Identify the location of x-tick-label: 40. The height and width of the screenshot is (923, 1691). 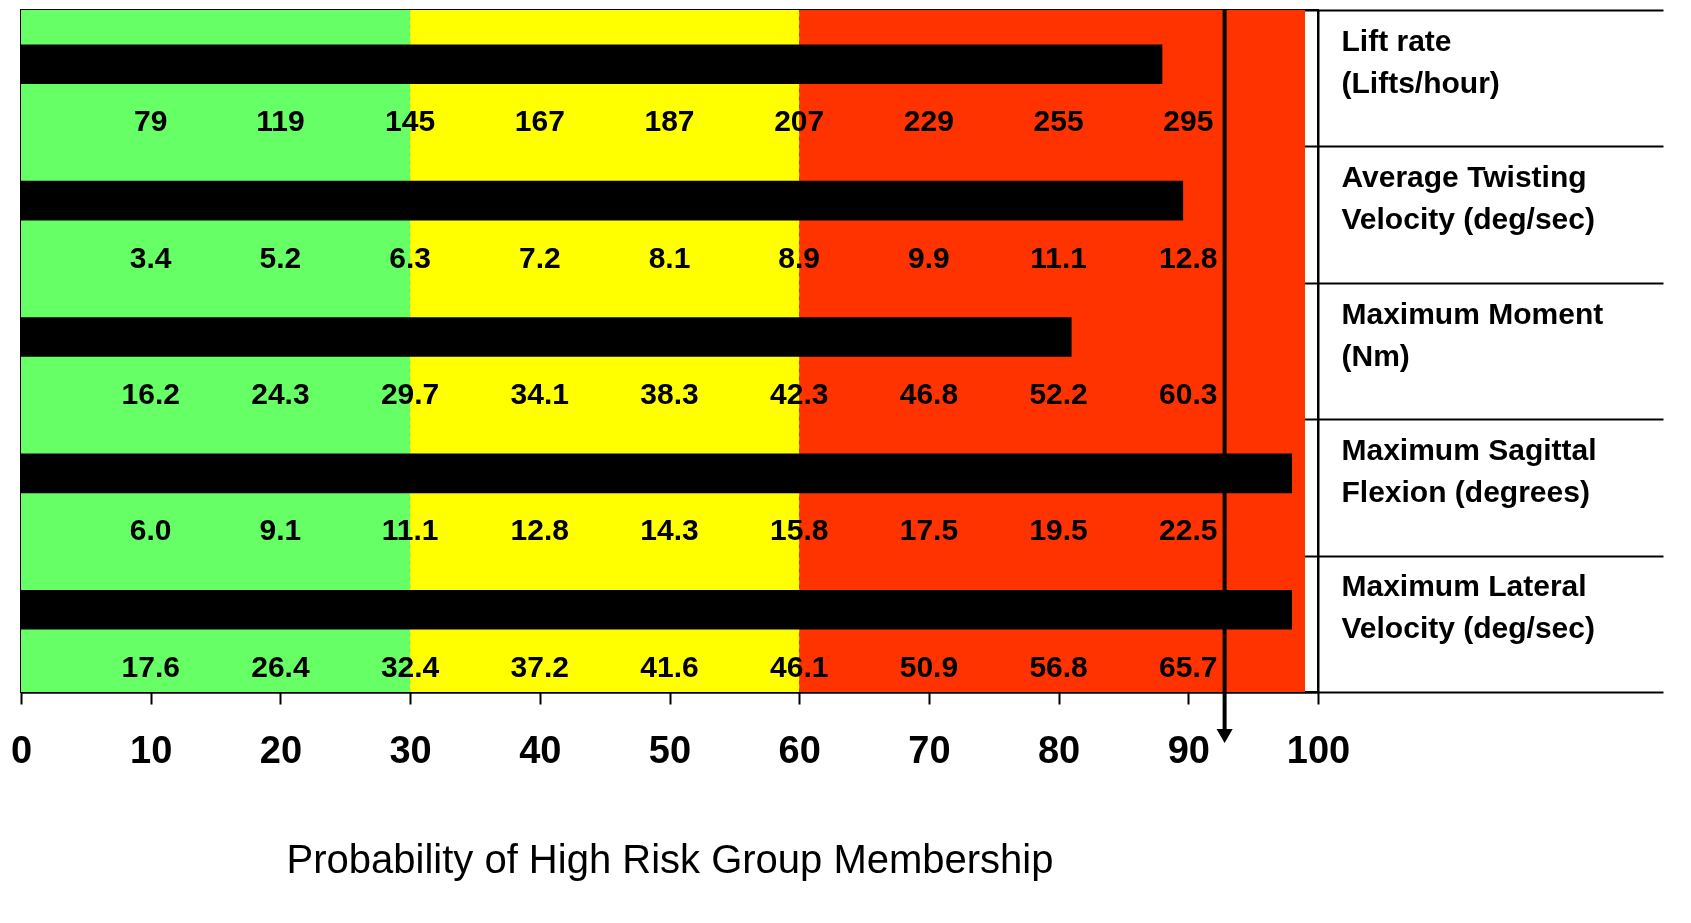
(540, 749).